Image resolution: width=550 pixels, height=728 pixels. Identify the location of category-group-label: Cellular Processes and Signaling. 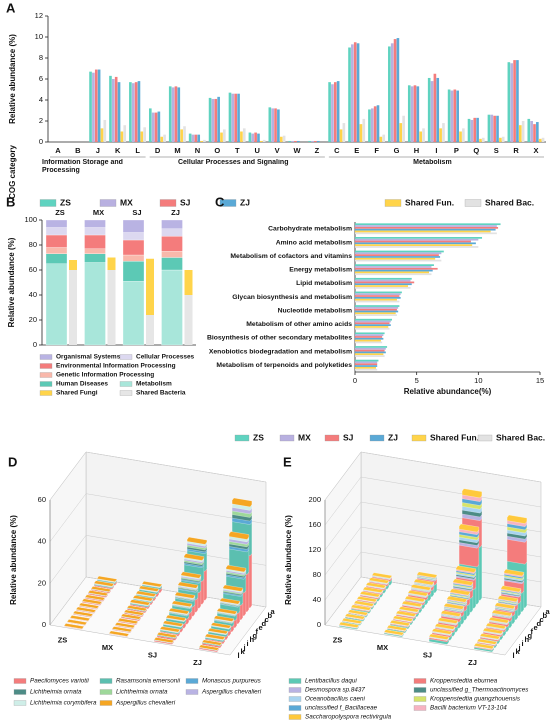
(233, 162).